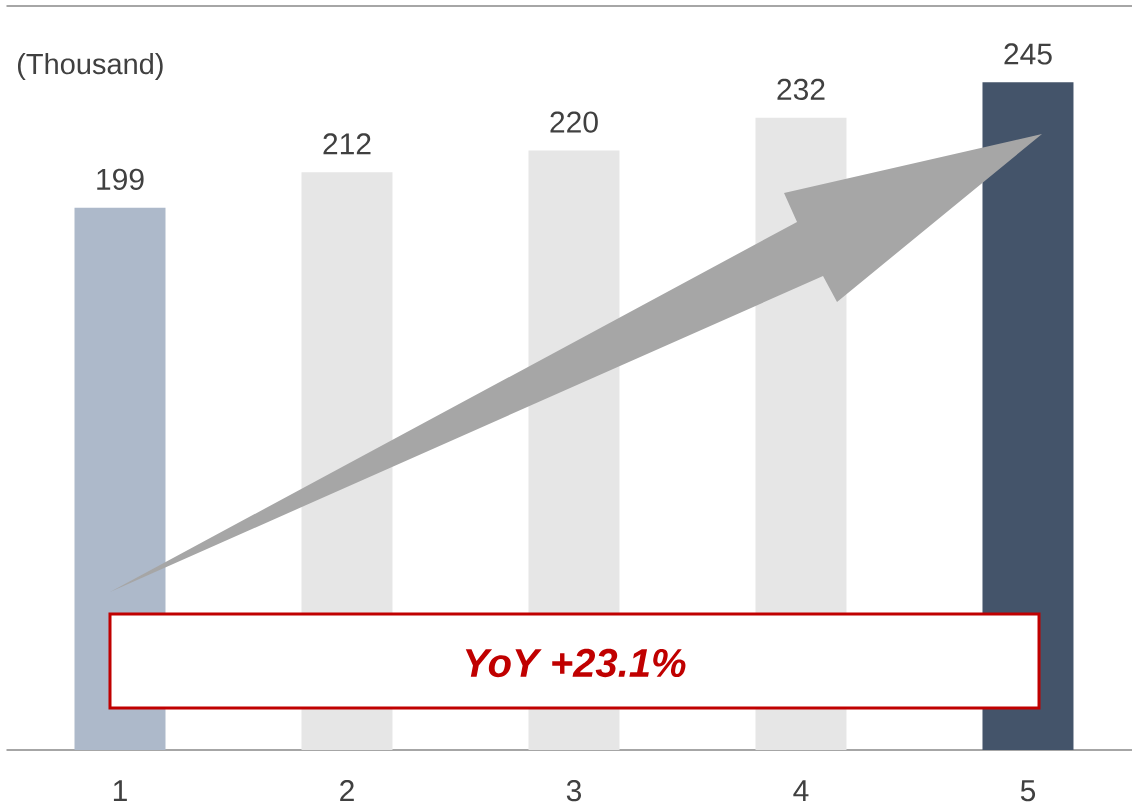 The image size is (1132, 804). I want to click on x-tick-label: 4, so click(801, 790).